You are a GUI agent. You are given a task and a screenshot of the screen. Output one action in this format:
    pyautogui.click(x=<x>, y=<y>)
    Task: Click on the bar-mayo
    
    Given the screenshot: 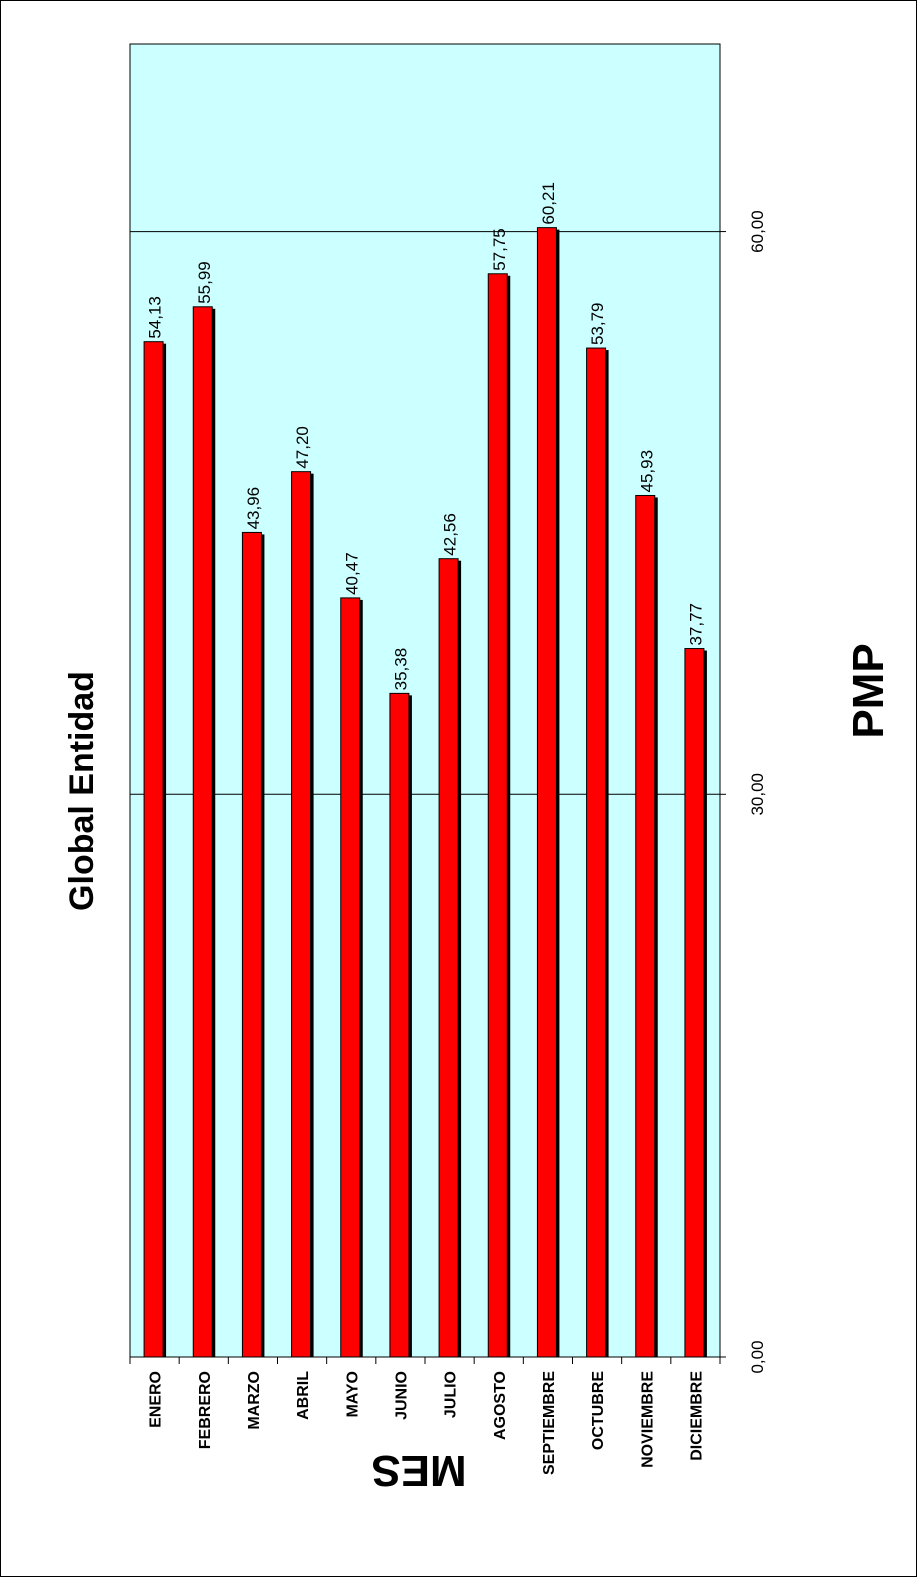 What is the action you would take?
    pyautogui.click(x=350, y=977)
    